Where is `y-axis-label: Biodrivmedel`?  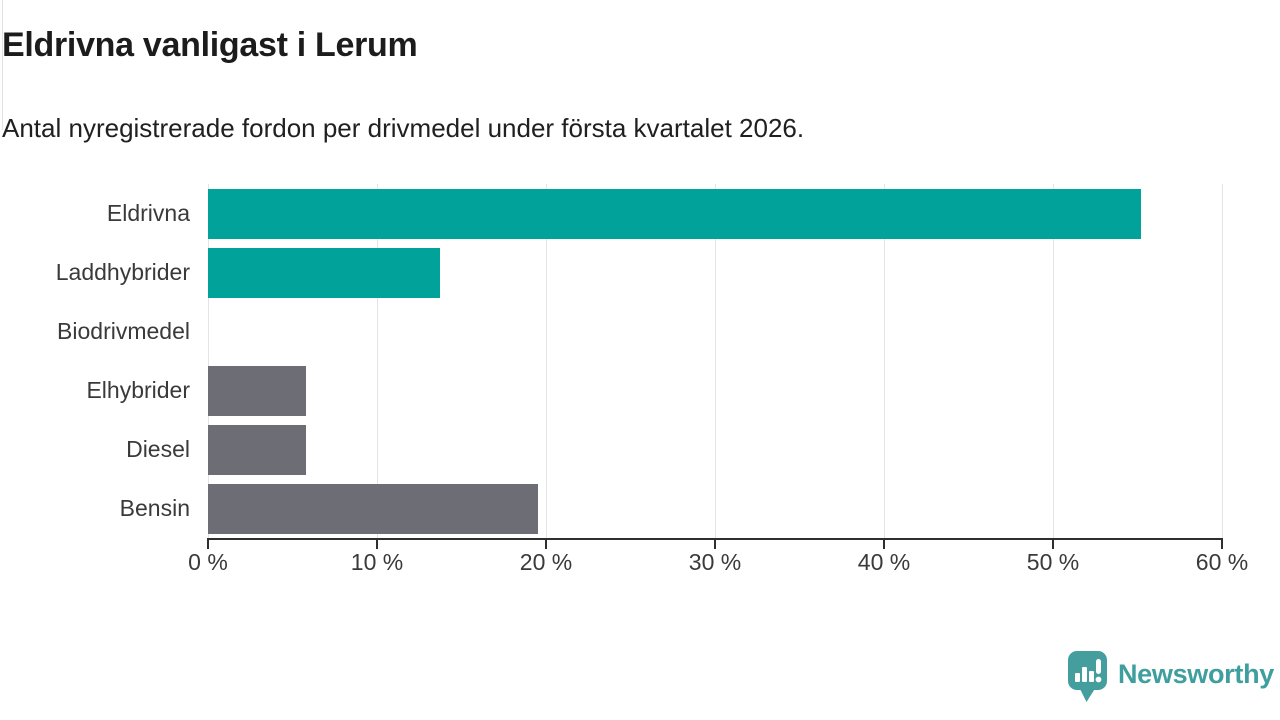 y-axis-label: Biodrivmedel is located at coordinates (123, 331).